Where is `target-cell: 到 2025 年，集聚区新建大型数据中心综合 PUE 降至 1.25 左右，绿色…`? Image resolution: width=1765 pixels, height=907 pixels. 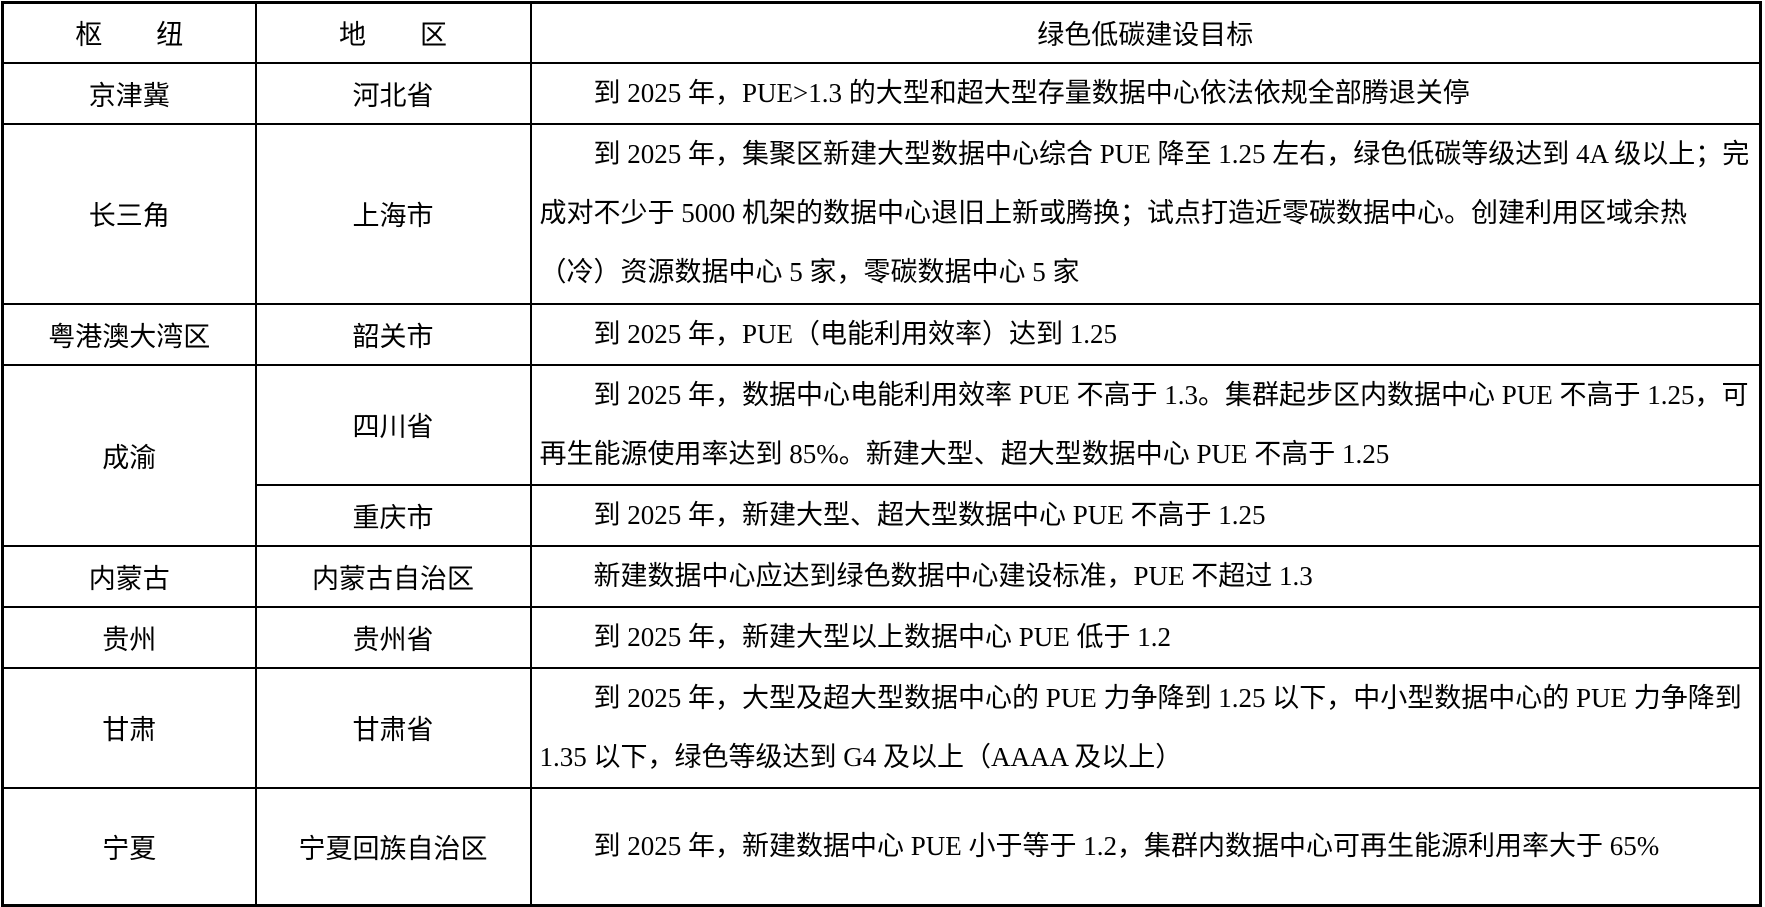
target-cell: 到 2025 年，集聚区新建大型数据中心综合 PUE 降至 1.25 左右，绿色… is located at coordinates (1145, 213).